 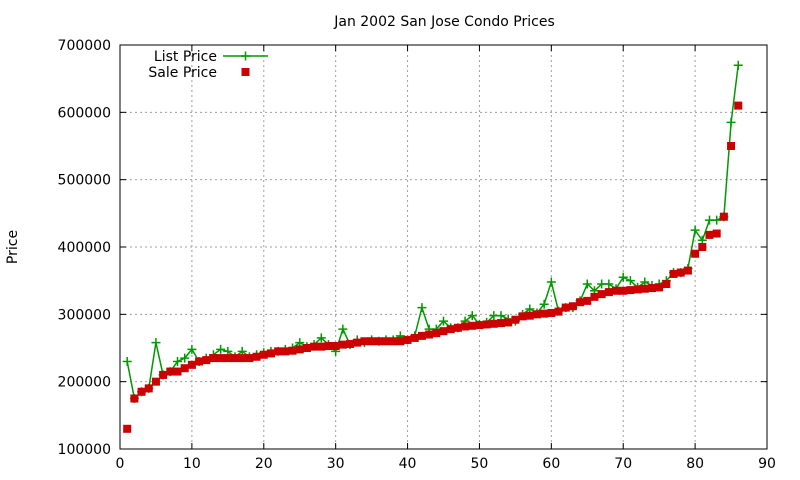 What do you see at coordinates (444, 22) in the screenshot?
I see `chart-title: Jan 2002 San Jose Condo Prices` at bounding box center [444, 22].